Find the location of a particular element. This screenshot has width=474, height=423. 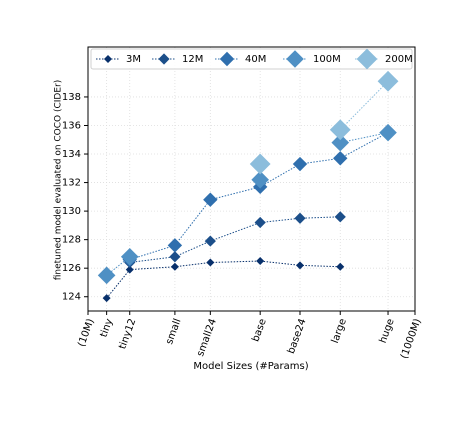

x-tick-label: (1000M) is located at coordinates (411, 338).